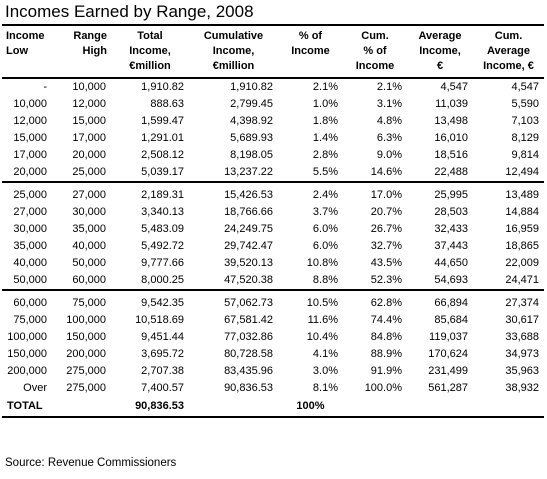 The width and height of the screenshot is (547, 479). What do you see at coordinates (322, 303) in the screenshot?
I see `cell-pct-income: 10.5%` at bounding box center [322, 303].